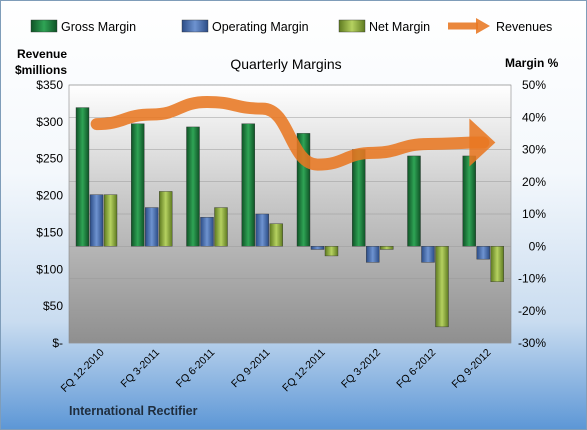 The height and width of the screenshot is (430, 587). Describe the element at coordinates (49, 85) in the screenshot. I see `left-tick-label: $350` at that location.